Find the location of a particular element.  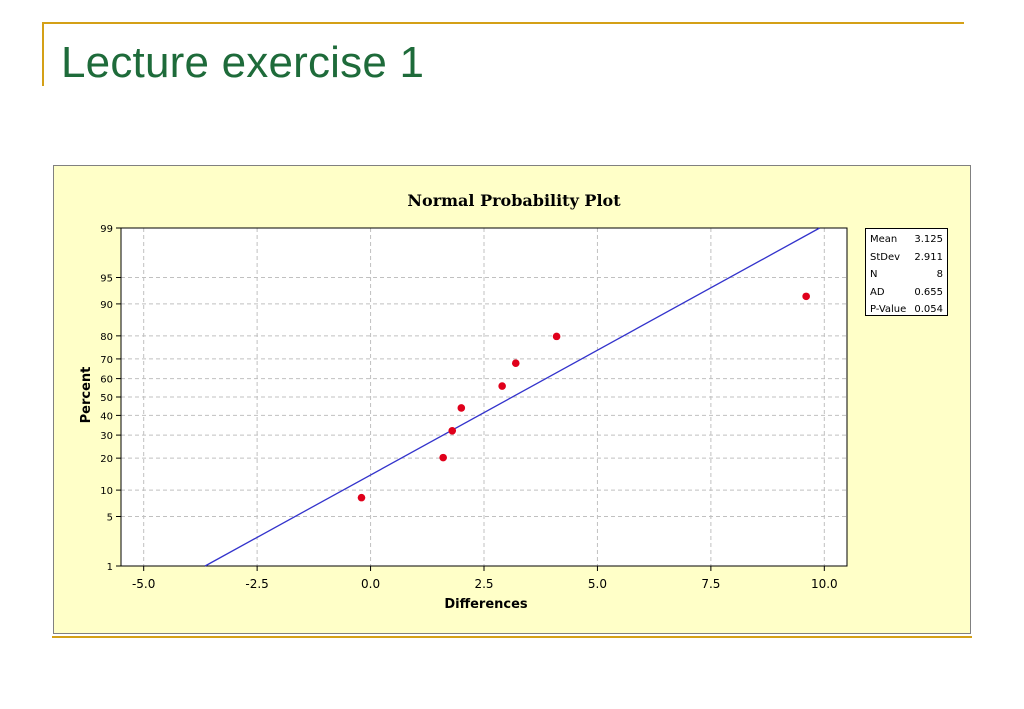

top-rule is located at coordinates (503, 23).